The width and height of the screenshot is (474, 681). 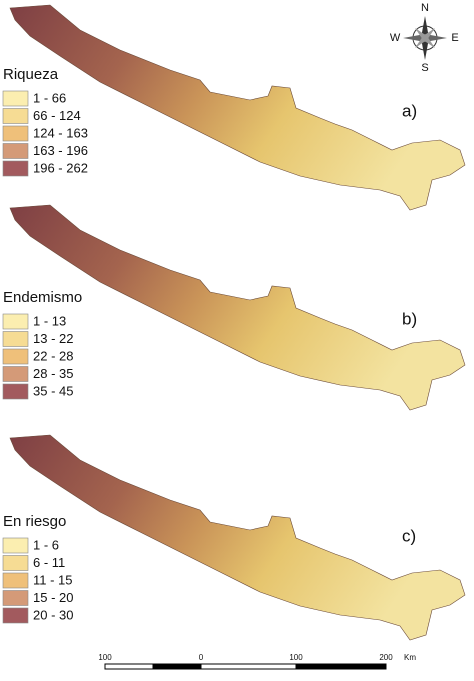 I want to click on scale-label: 200, so click(x=386, y=657).